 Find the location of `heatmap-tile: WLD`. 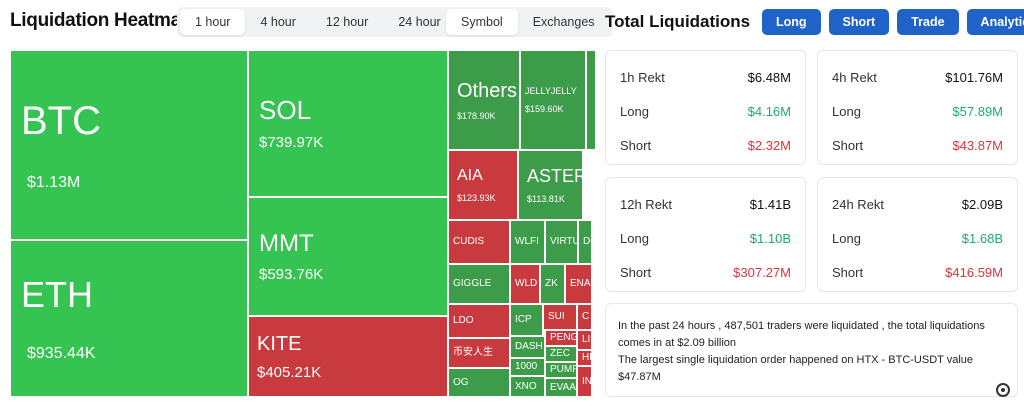

heatmap-tile: WLD is located at coordinates (525, 284).